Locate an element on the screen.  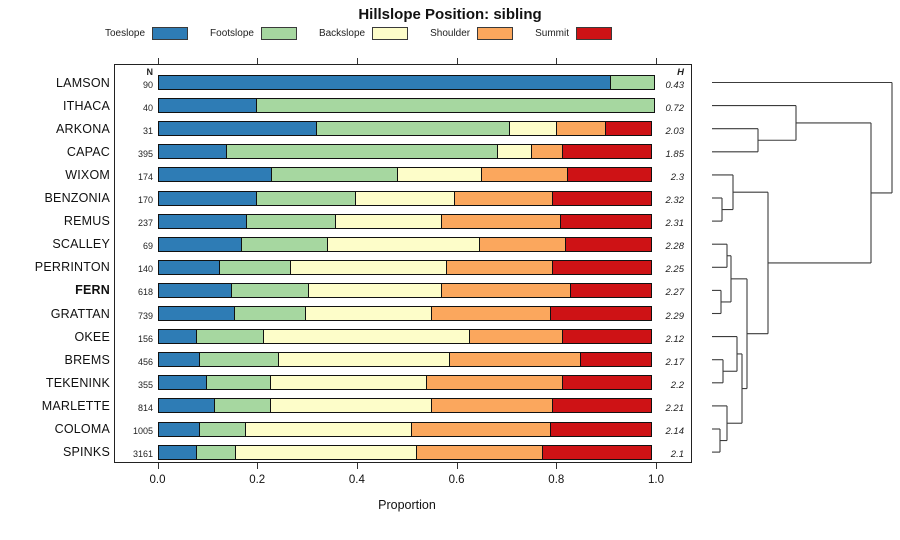
series-label-benzonia: BENZONIA is located at coordinates (77, 198).